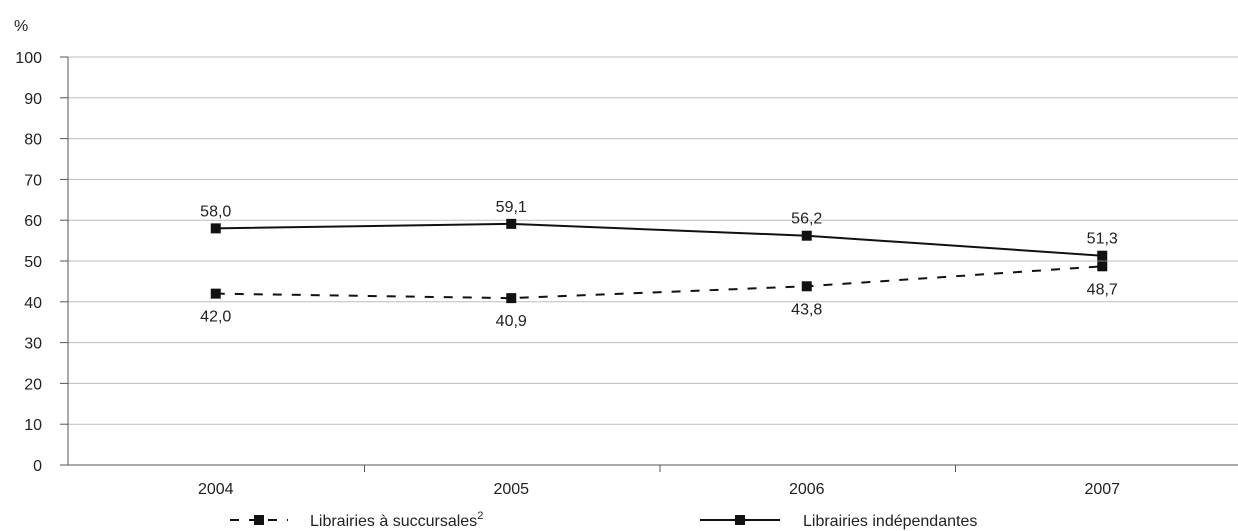  Describe the element at coordinates (33, 140) in the screenshot. I see `y-tick-label-80: 80` at that location.